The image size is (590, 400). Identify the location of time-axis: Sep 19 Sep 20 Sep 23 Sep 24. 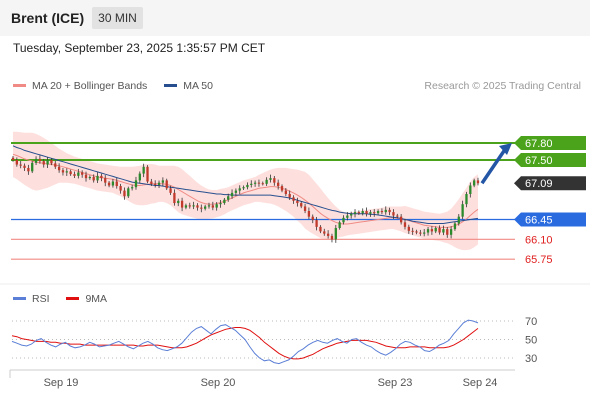
(262, 379).